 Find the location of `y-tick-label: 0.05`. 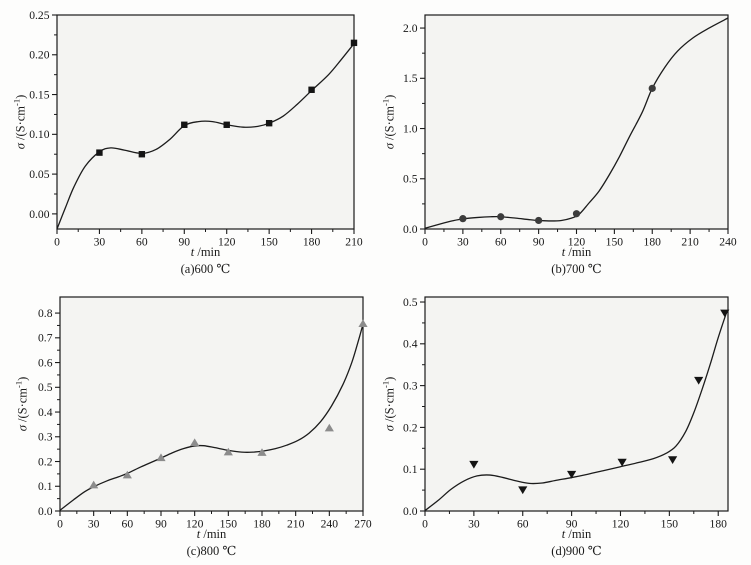

y-tick-label: 0.05 is located at coordinates (39, 174).